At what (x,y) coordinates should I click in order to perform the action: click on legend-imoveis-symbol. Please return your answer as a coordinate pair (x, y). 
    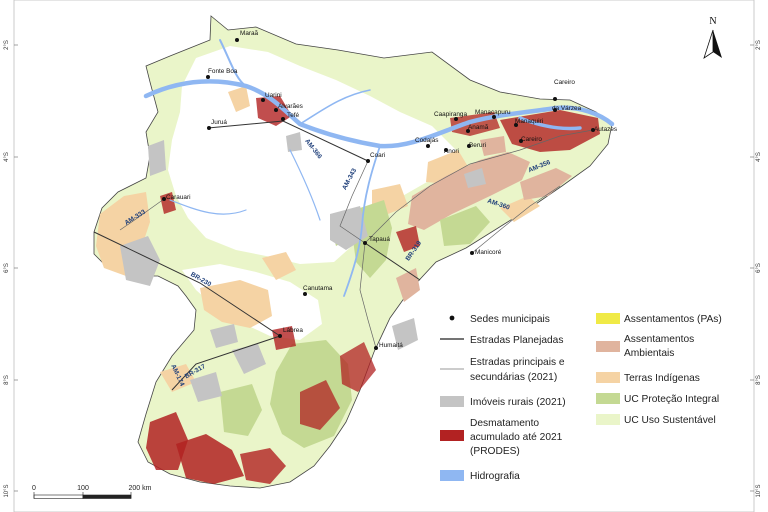
    Looking at the image, I should click on (452, 401).